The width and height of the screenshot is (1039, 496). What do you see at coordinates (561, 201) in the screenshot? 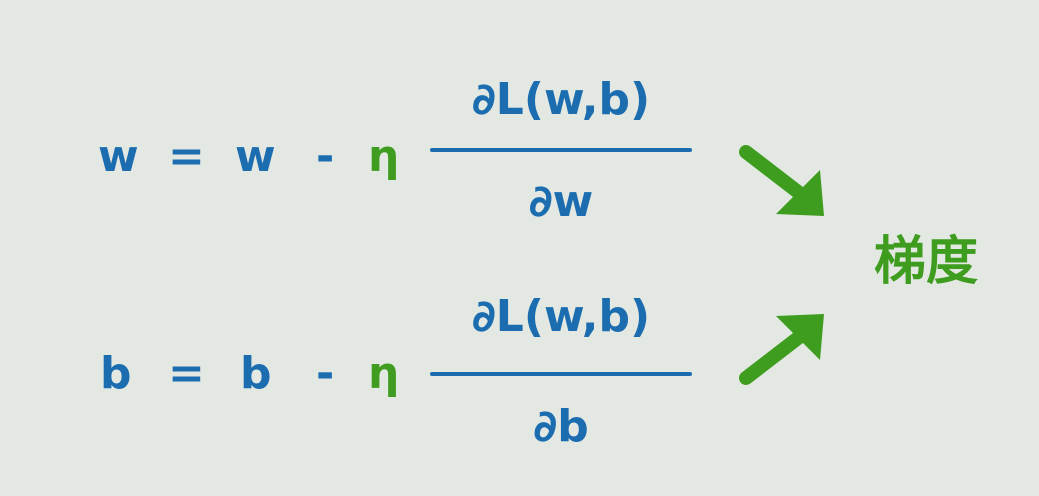
I see `gradient-denominator: ∂w` at bounding box center [561, 201].